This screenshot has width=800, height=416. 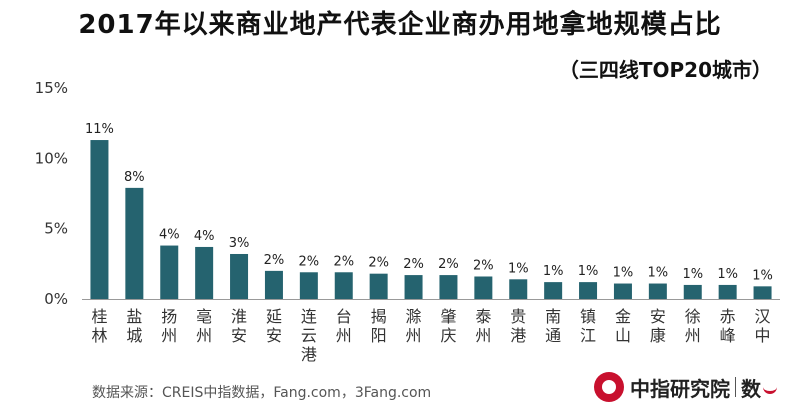 I want to click on x-tick-label: 亳州, so click(x=204, y=326).